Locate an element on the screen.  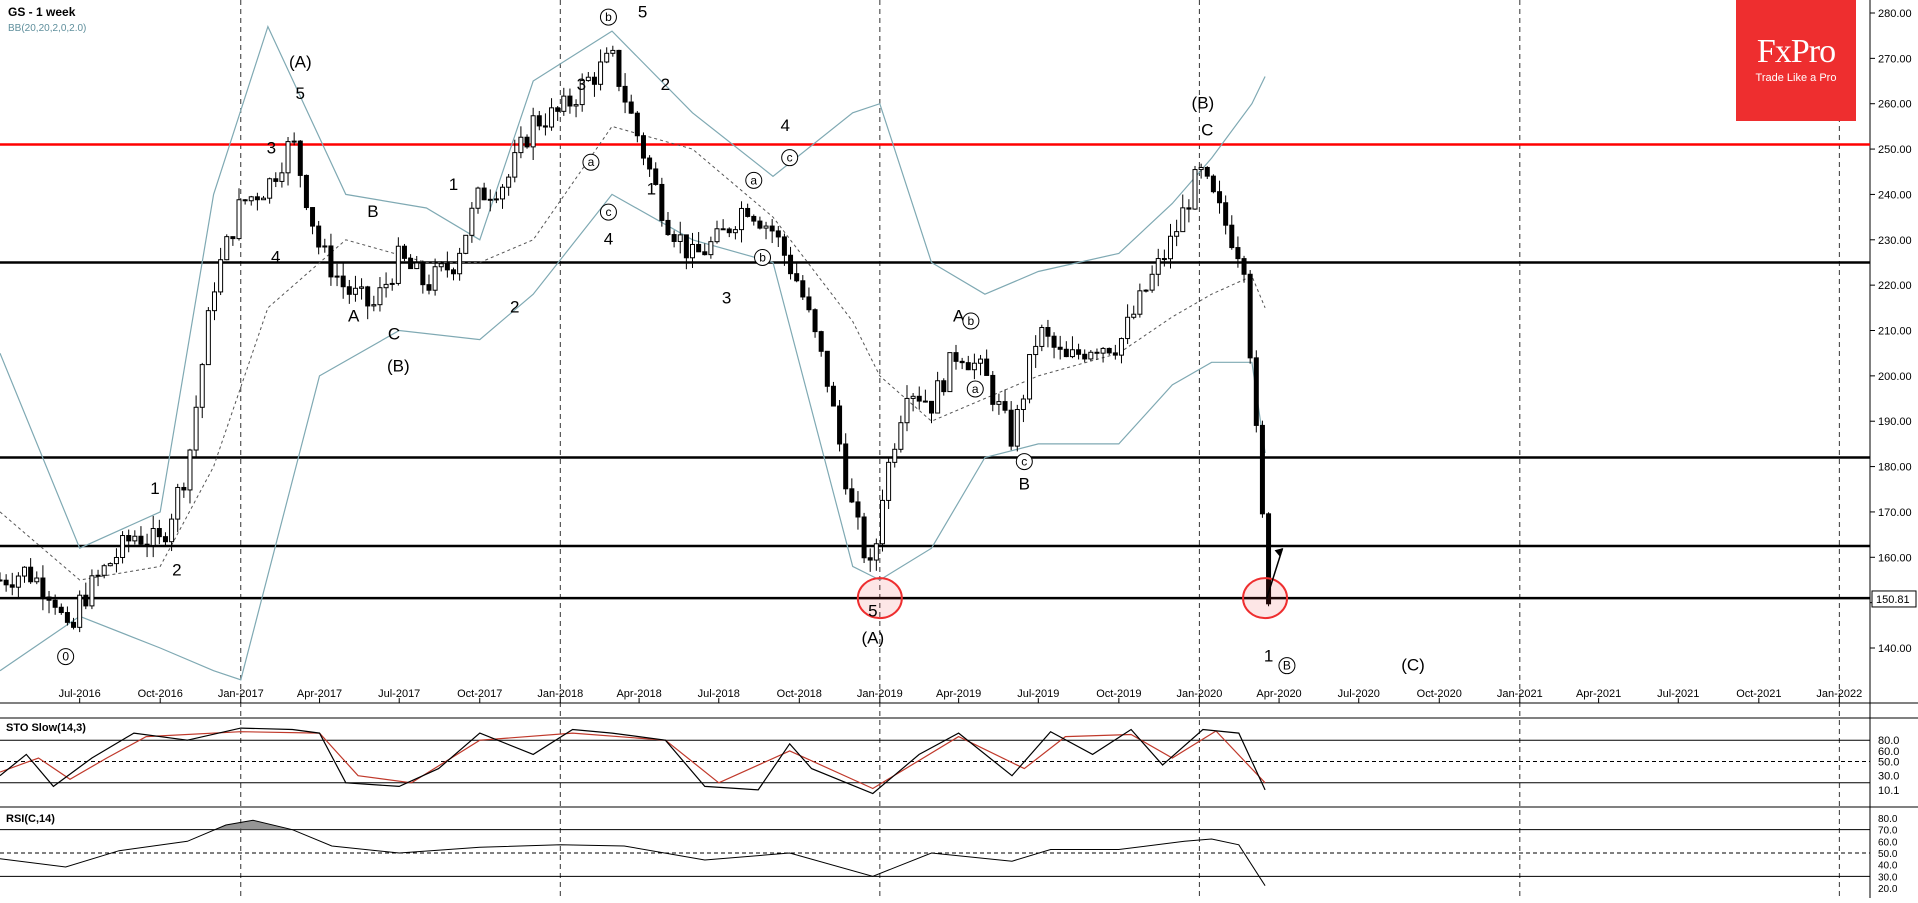
chart-title: GS - 1 week is located at coordinates (42, 12).